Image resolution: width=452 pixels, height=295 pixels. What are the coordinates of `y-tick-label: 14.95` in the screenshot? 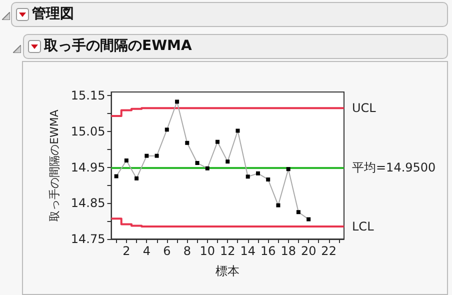 It's located at (88, 167).